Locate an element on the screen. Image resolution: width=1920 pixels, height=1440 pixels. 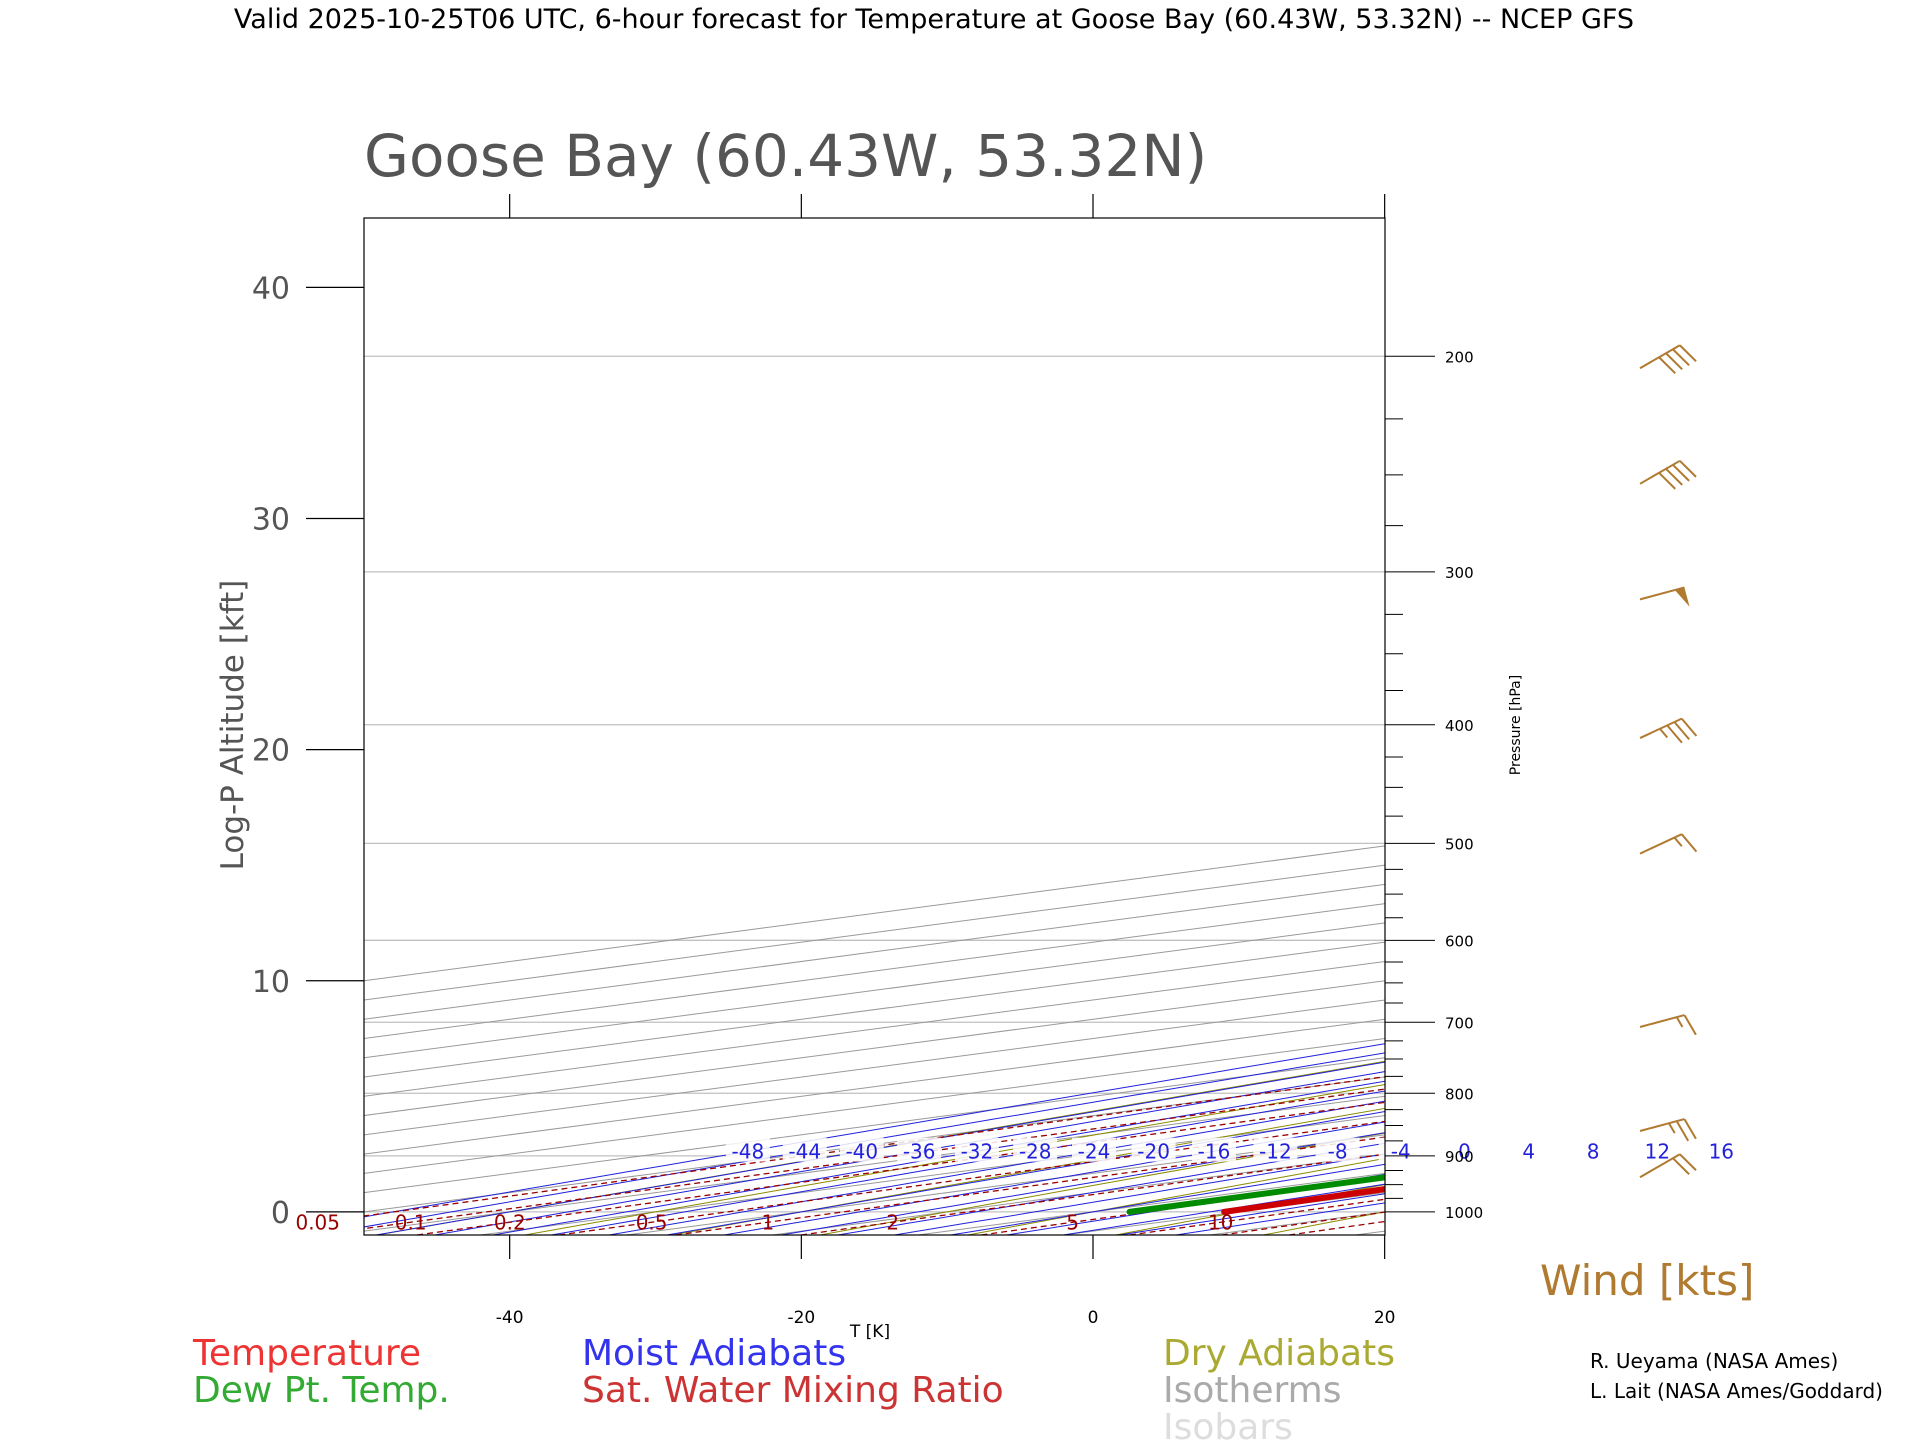
moist-adiabat-label: -48 is located at coordinates (748, 1152).